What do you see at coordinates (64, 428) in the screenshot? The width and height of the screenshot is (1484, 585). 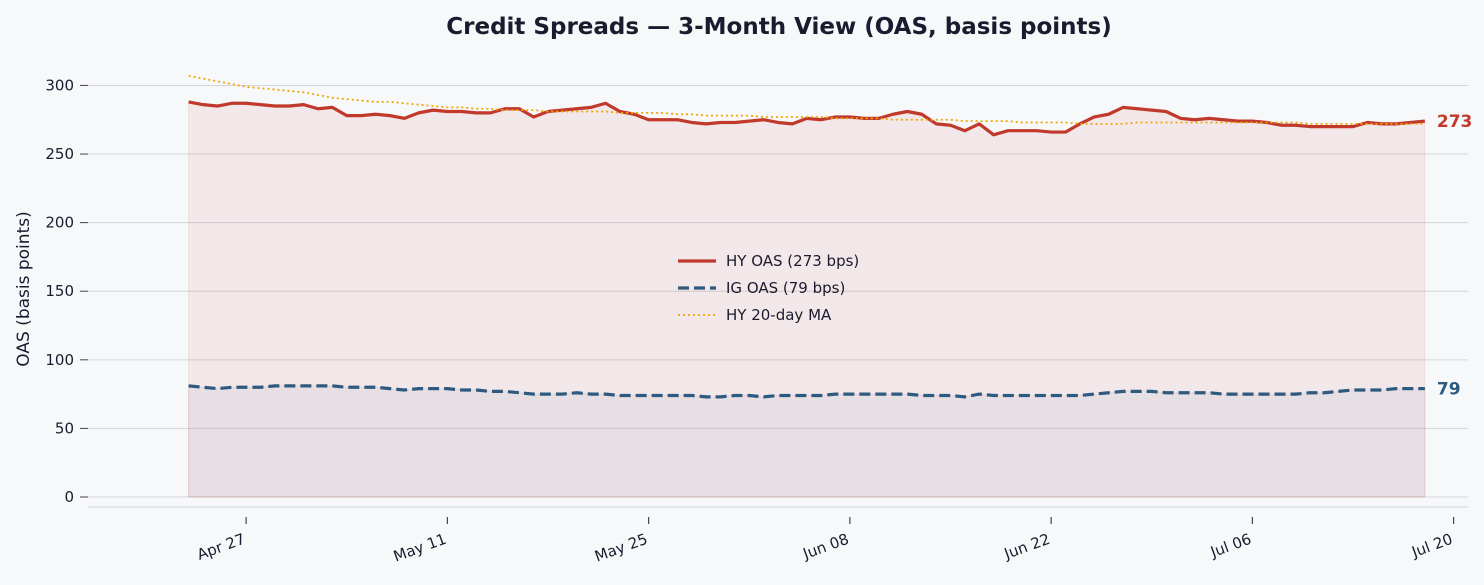 I see `y-tick-label: 50` at bounding box center [64, 428].